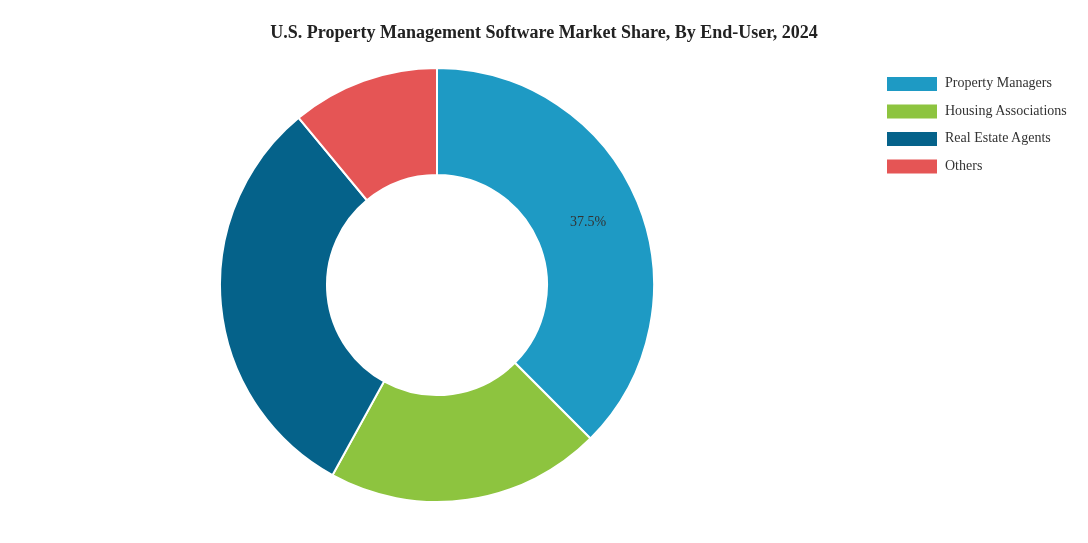 The image size is (1088, 543). What do you see at coordinates (998, 83) in the screenshot?
I see `legend-label: Property Managers` at bounding box center [998, 83].